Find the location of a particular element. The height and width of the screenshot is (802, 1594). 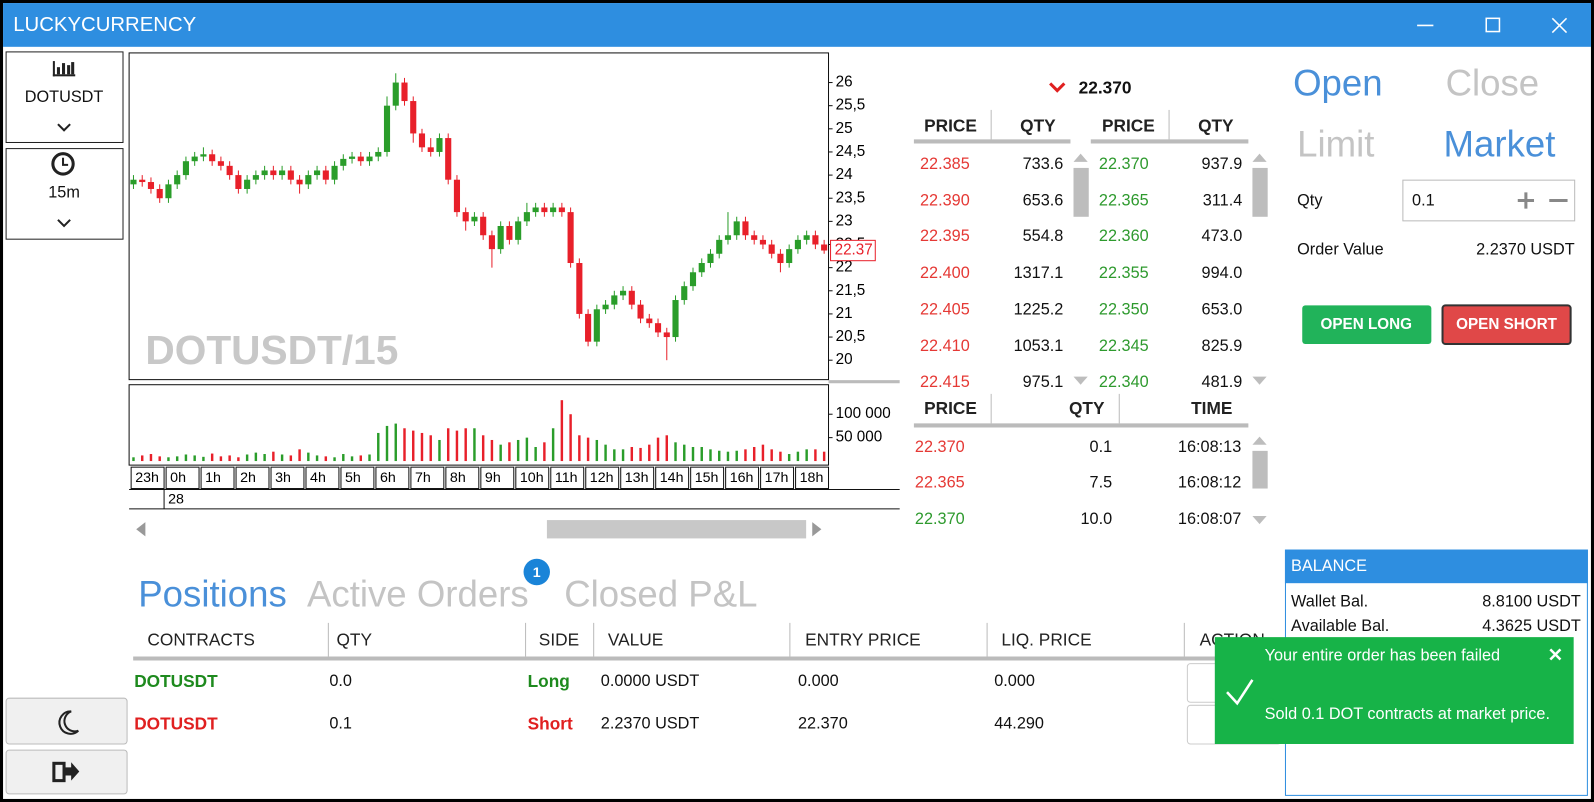

x-tick-label: 14h is located at coordinates (672, 478).